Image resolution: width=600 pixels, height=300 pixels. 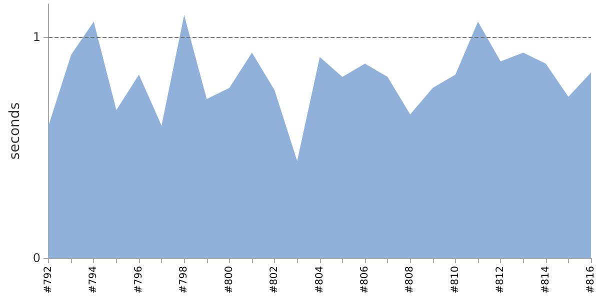 What do you see at coordinates (15, 131) in the screenshot?
I see `y-axis-title: seconds` at bounding box center [15, 131].